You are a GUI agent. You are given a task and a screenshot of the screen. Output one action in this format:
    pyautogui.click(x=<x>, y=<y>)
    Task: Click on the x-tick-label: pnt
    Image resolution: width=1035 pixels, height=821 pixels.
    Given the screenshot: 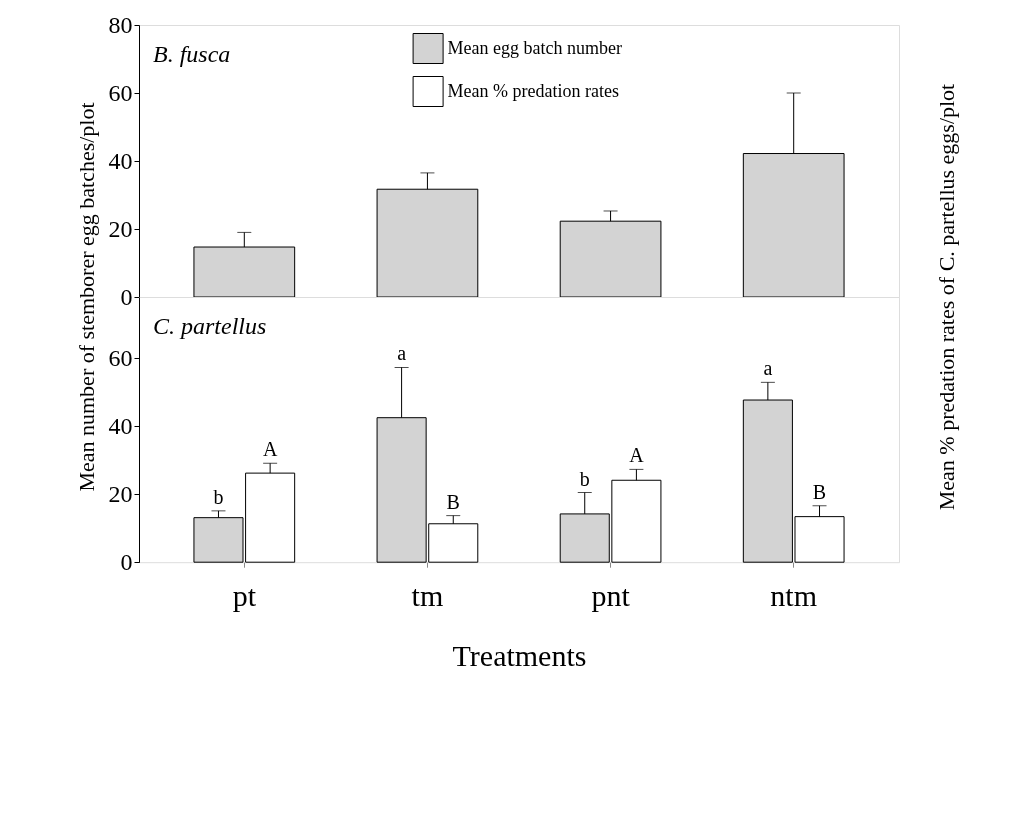 What is the action you would take?
    pyautogui.click(x=611, y=595)
    